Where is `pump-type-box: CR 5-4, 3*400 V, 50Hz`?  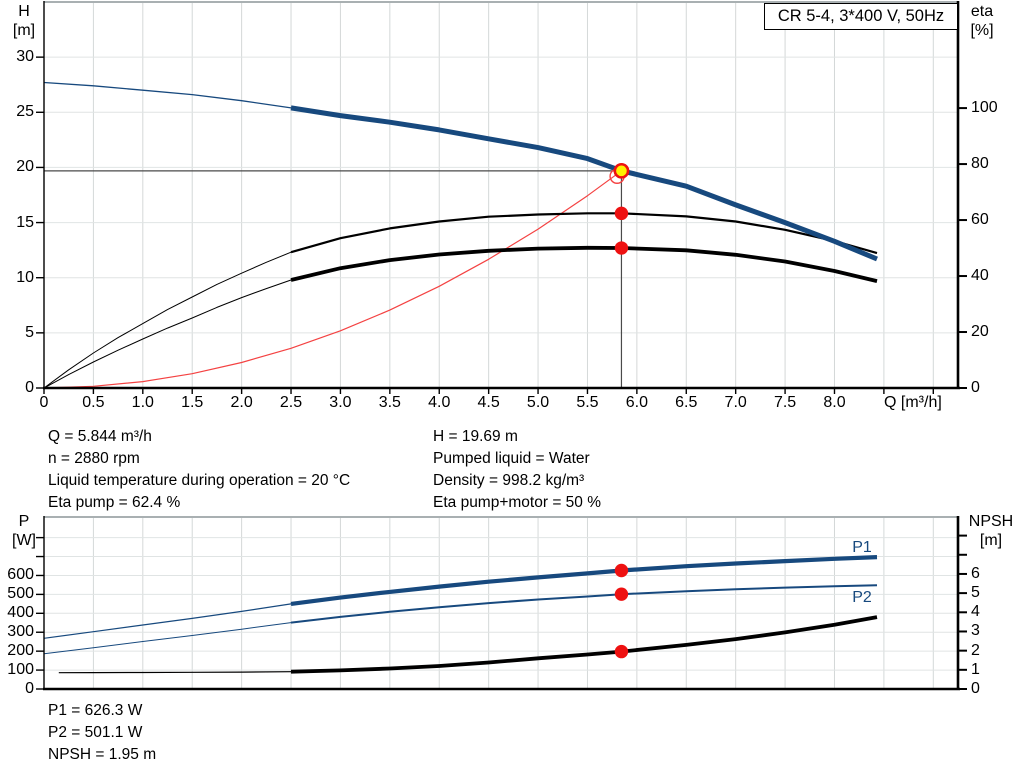 pump-type-box: CR 5-4, 3*400 V, 50Hz is located at coordinates (861, 16).